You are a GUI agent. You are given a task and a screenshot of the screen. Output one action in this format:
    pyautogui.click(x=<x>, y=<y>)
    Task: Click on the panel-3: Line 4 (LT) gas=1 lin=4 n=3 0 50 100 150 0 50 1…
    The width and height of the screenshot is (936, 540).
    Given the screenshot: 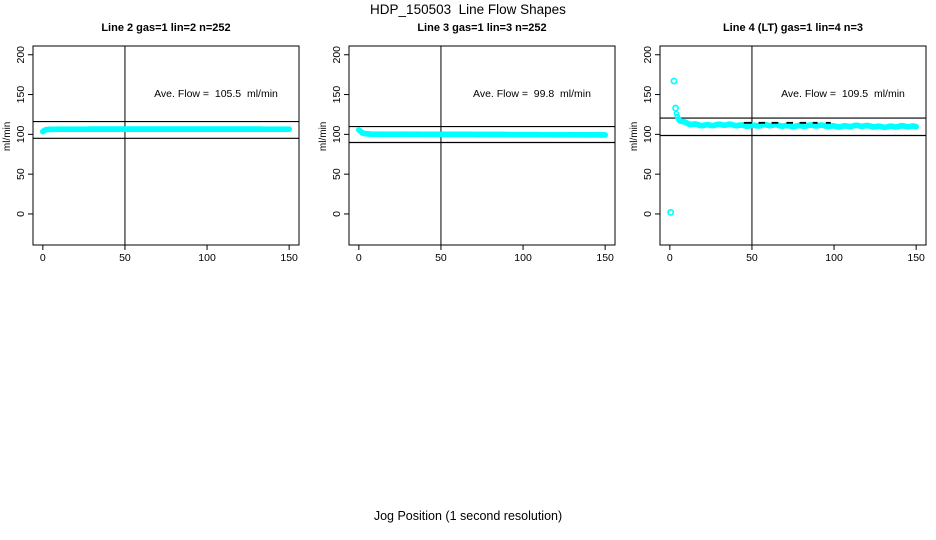 What is the action you would take?
    pyautogui.click(x=778, y=143)
    